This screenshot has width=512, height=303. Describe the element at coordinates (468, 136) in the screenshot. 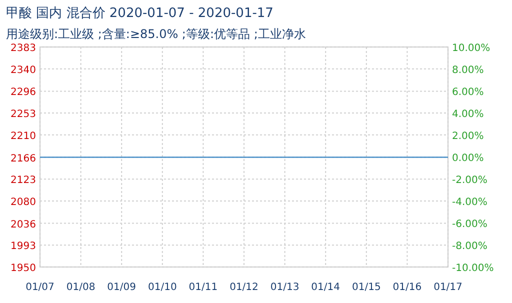

I see `y2tick: 2.00%` at that location.